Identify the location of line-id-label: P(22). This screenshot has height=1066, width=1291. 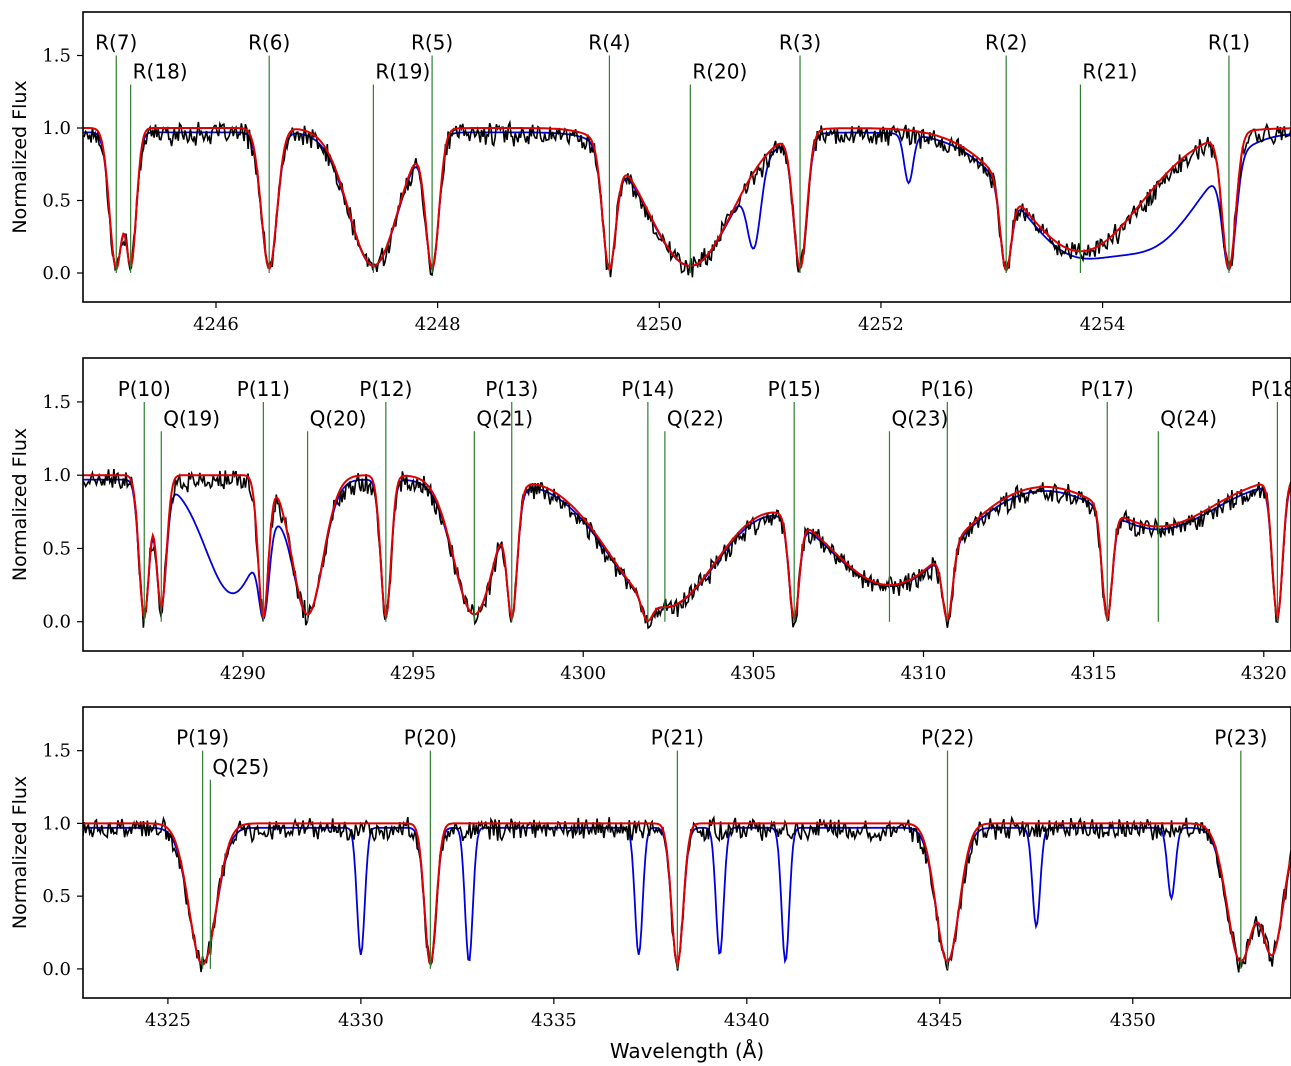
(947, 738).